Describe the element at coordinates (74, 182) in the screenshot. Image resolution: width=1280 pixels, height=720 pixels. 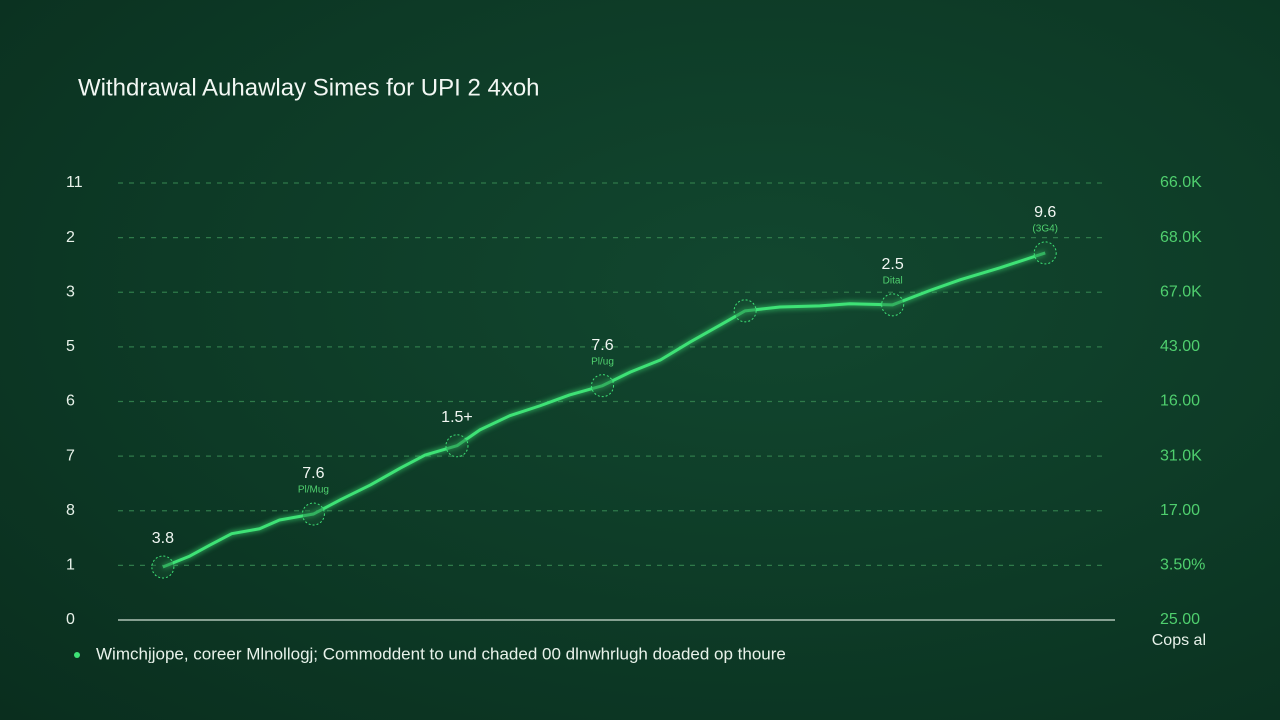
I see `y-tick-label: 11` at that location.